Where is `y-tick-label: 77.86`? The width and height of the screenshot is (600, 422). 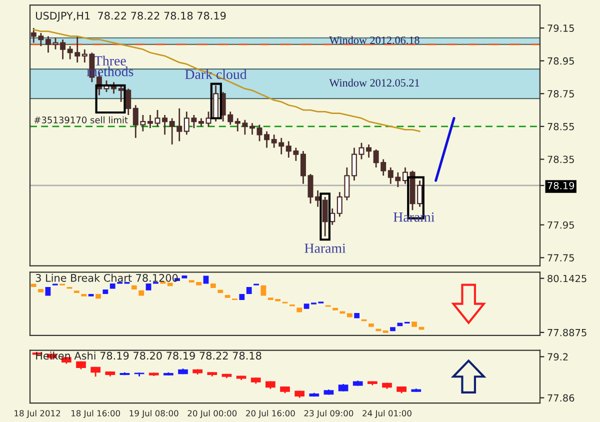
y-tick-label: 77.86 is located at coordinates (561, 398).